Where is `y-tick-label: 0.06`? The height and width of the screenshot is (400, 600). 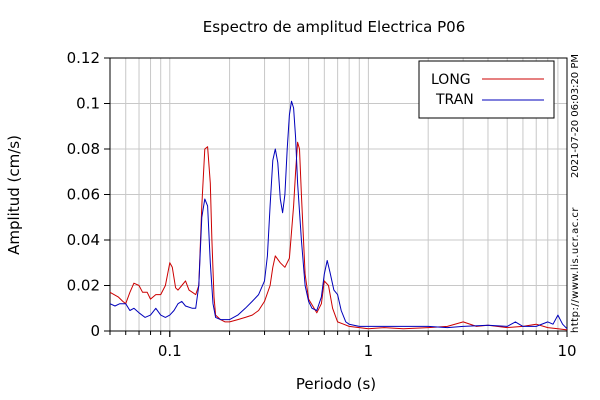 y-tick-label: 0.06 is located at coordinates (83, 195).